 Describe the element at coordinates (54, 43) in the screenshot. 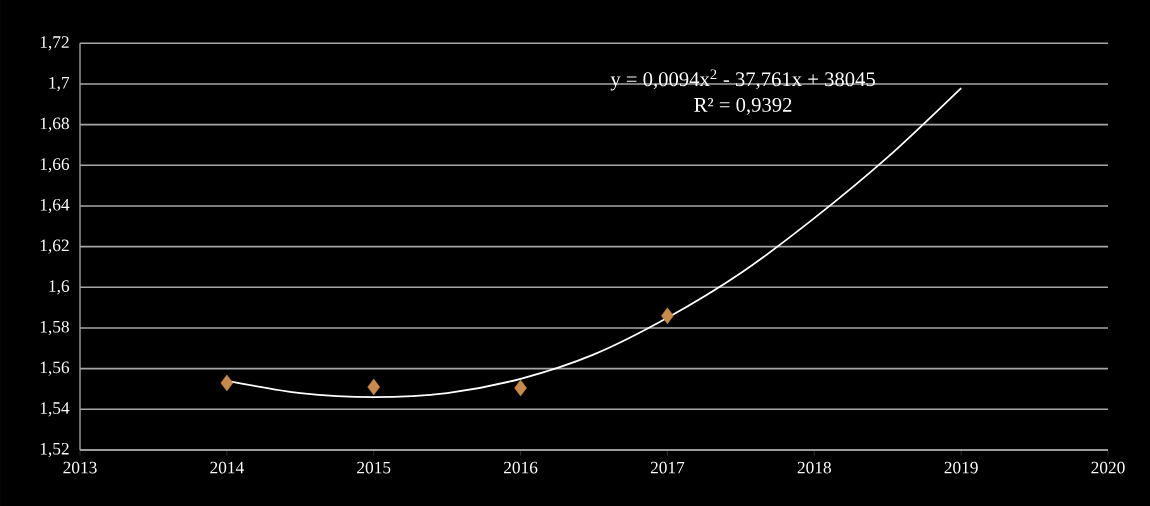

I see `y-tick-label: 1,72` at that location.